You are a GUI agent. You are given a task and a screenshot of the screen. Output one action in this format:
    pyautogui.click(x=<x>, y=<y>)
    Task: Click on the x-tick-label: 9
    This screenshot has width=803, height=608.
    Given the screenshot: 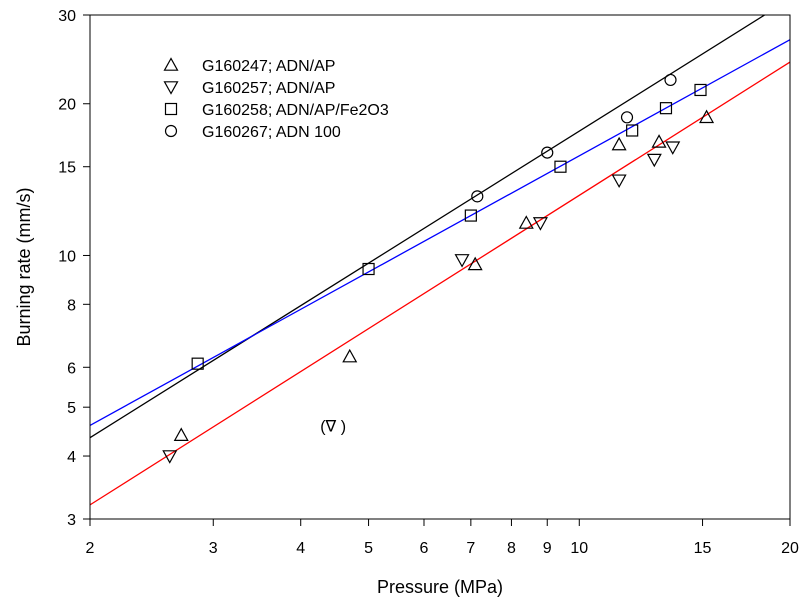 What is the action you would take?
    pyautogui.click(x=547, y=548)
    